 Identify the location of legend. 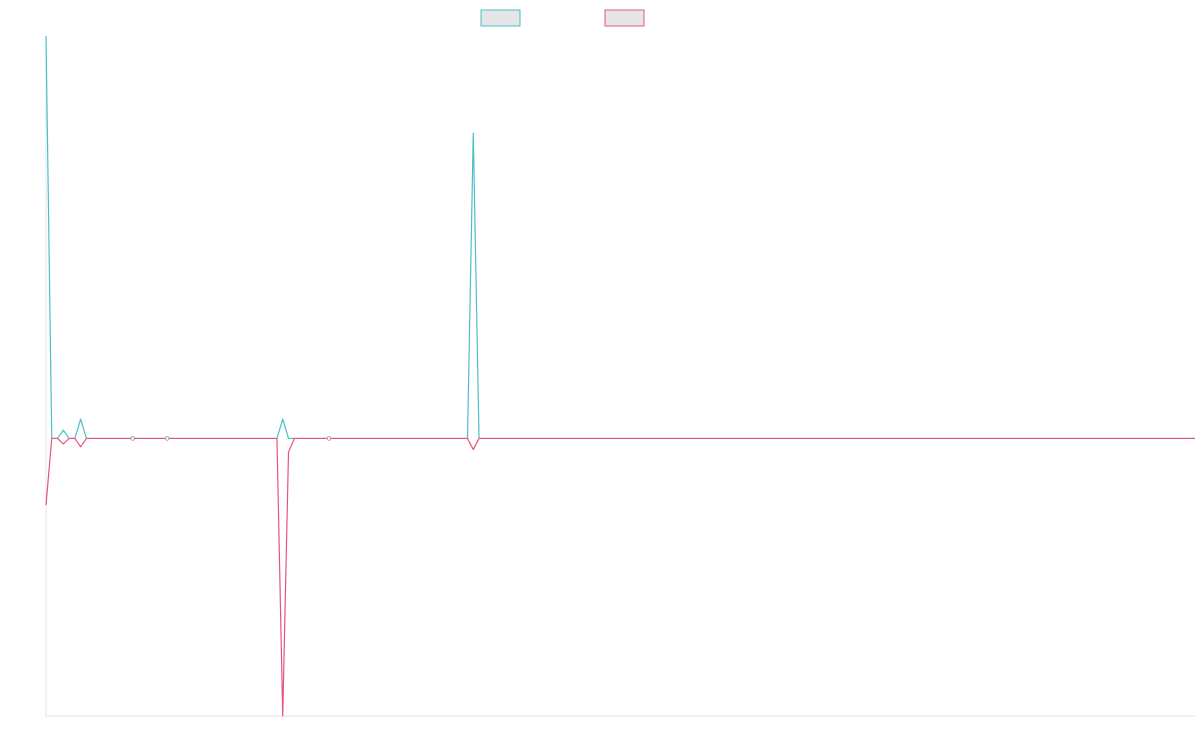
(562, 18).